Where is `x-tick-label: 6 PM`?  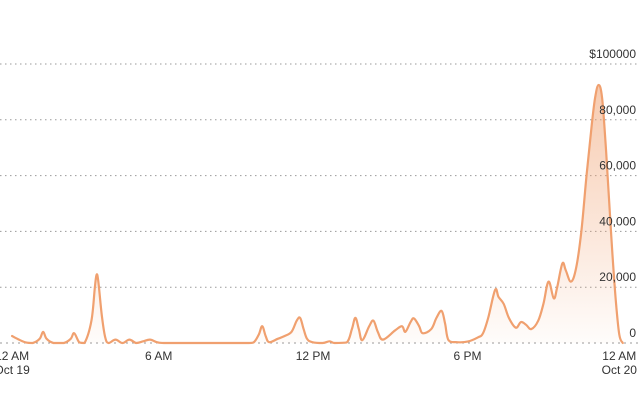
x-tick-label: 6 PM is located at coordinates (467, 356).